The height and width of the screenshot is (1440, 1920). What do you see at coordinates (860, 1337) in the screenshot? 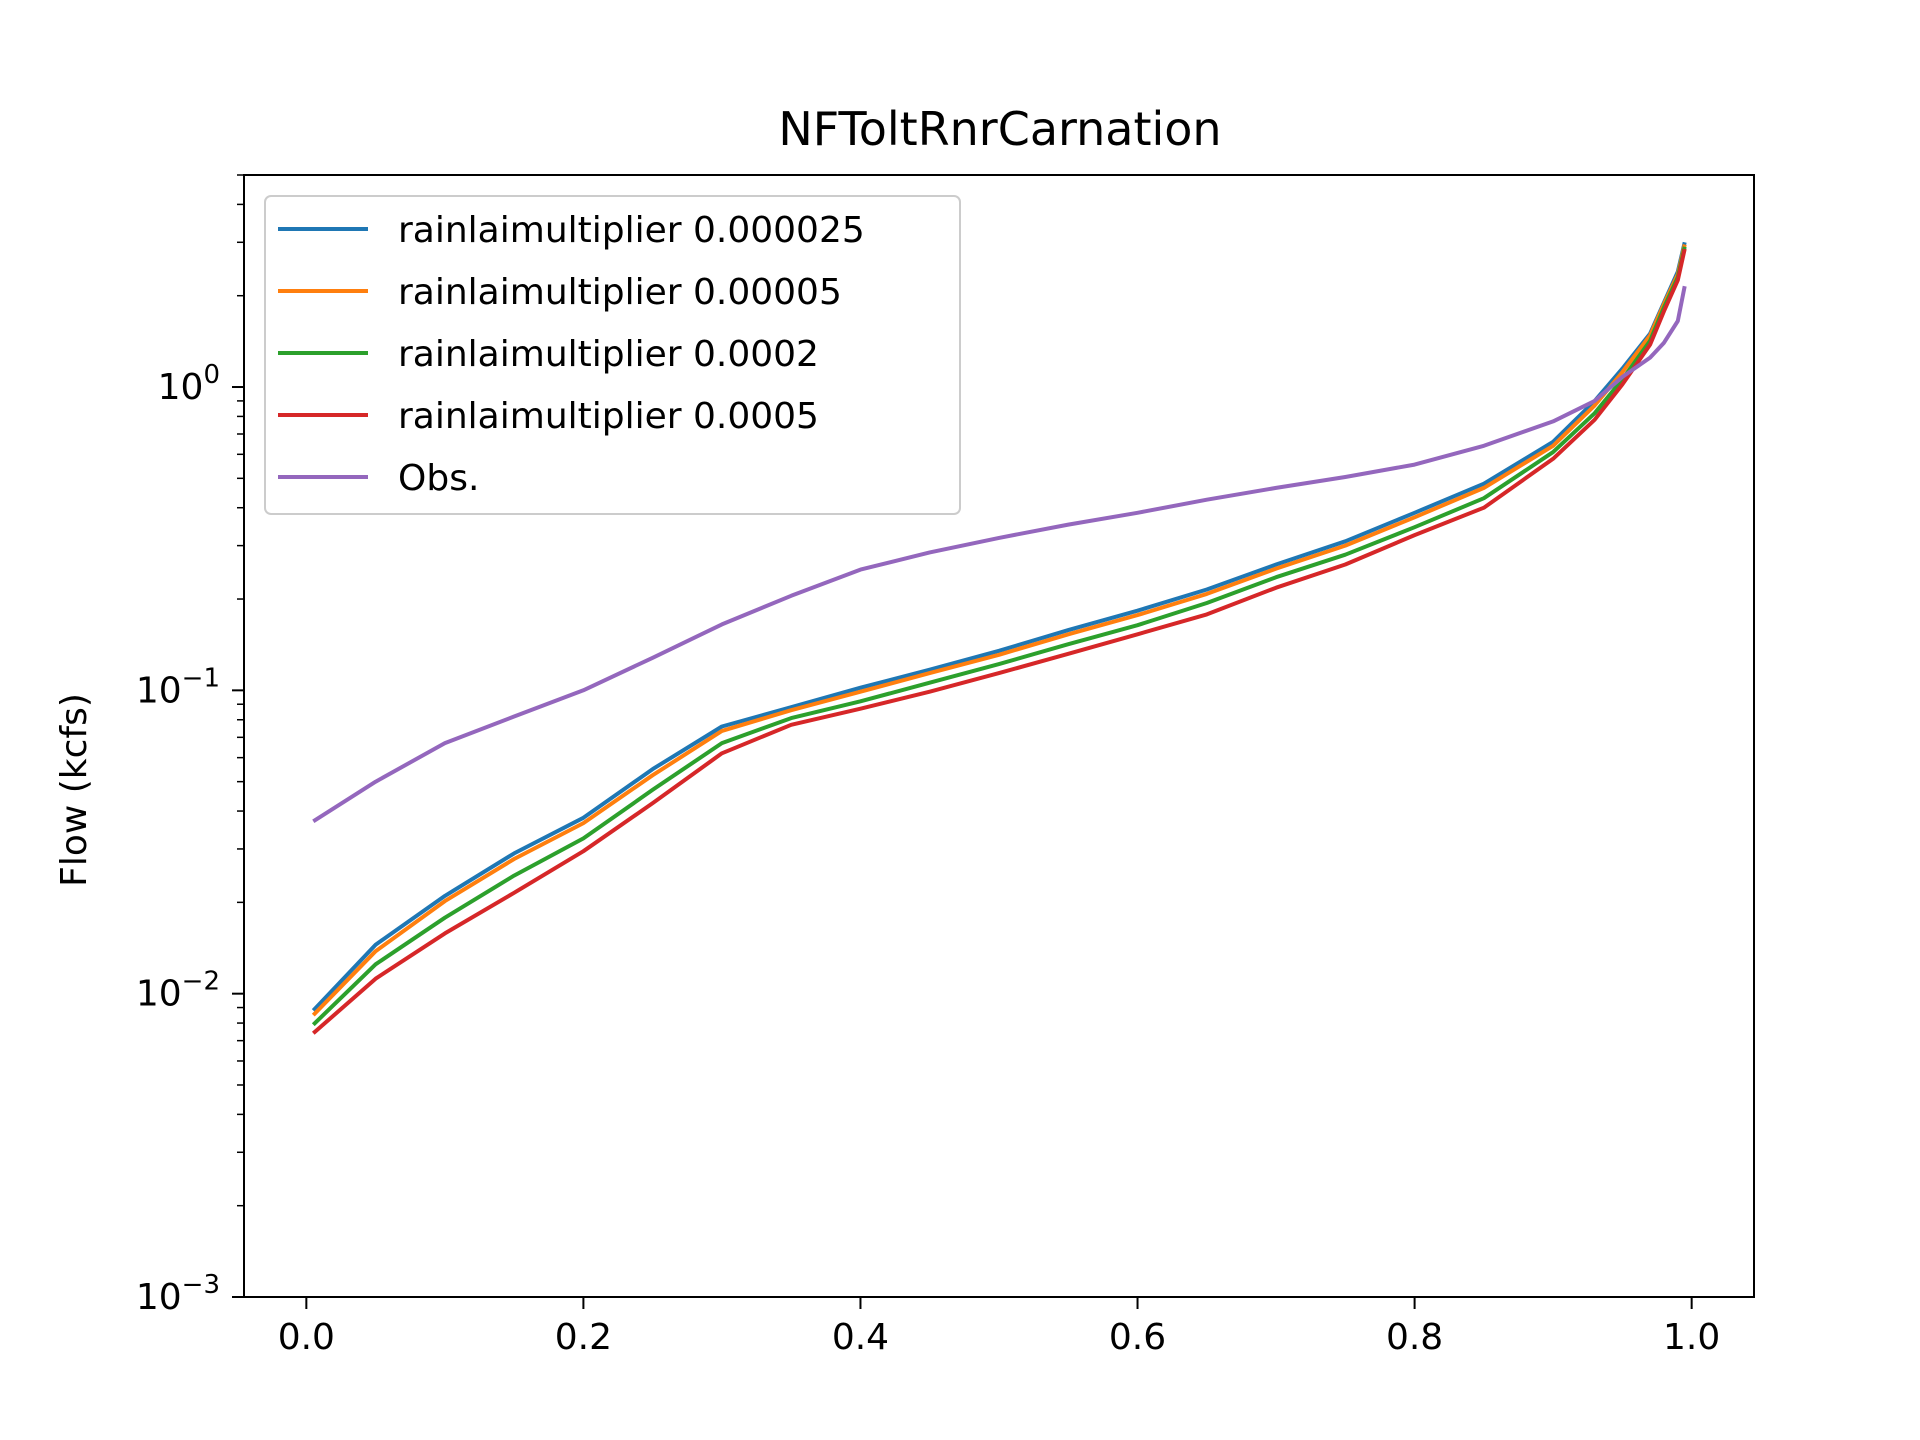
I see `x-tick-label: 0.4` at bounding box center [860, 1337].